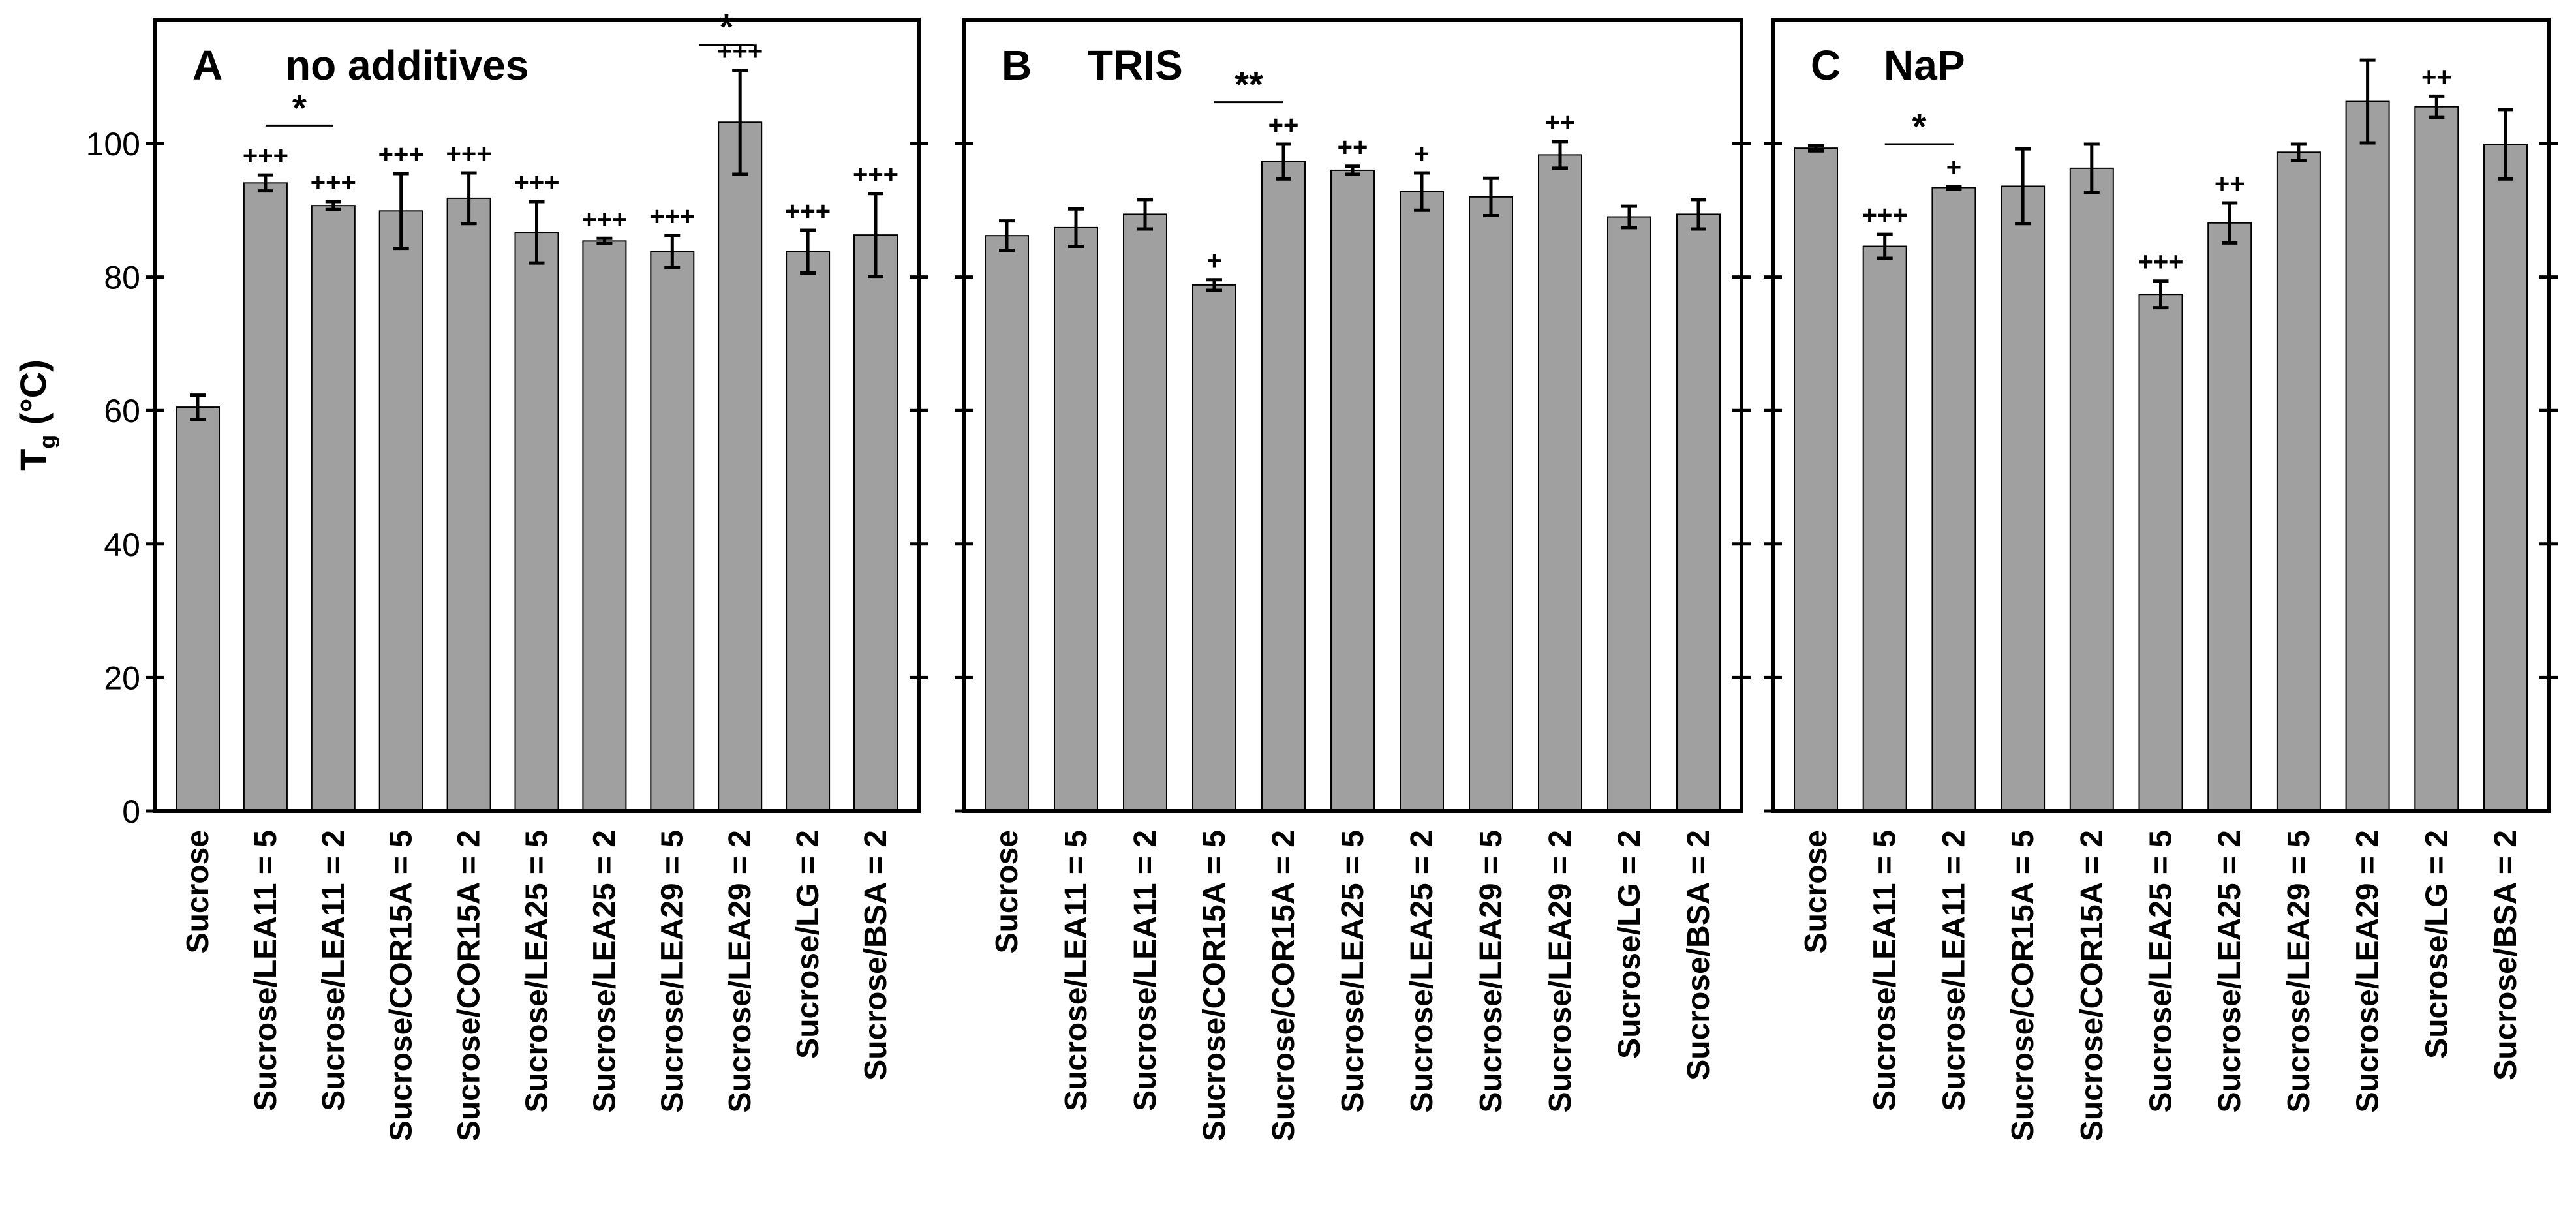 The height and width of the screenshot is (1224, 2576). I want to click on y-tick-label: 40, so click(122, 545).